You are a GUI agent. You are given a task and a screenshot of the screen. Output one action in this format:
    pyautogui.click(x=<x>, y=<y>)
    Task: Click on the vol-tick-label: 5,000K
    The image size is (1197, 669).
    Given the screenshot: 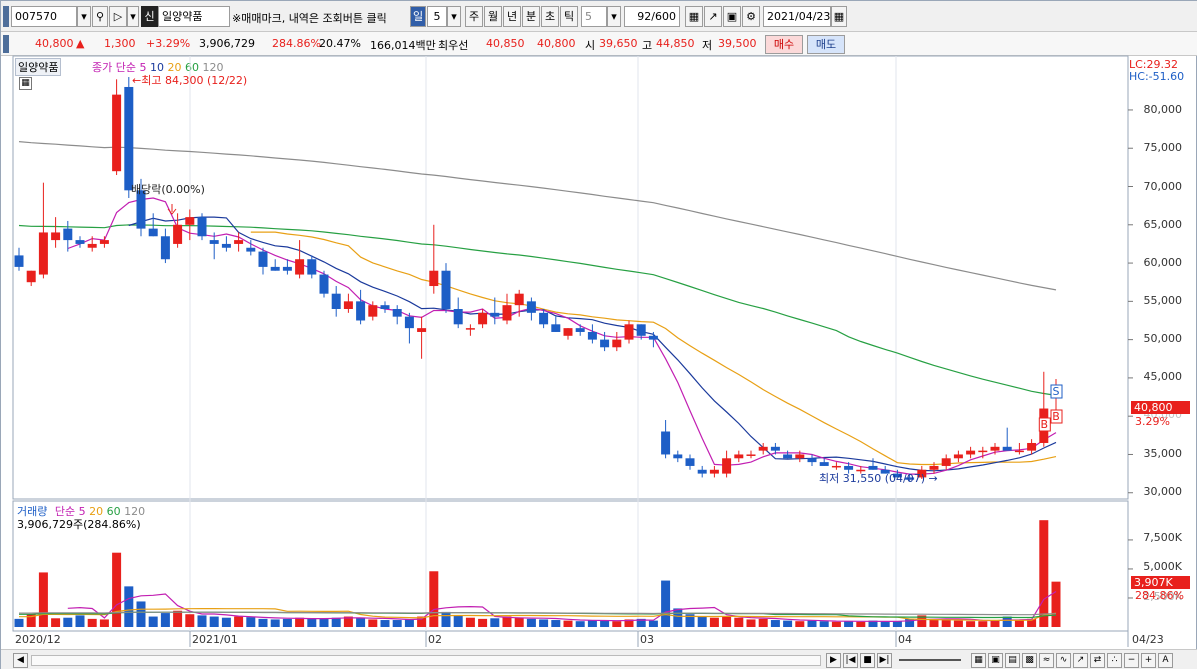 What is the action you would take?
    pyautogui.click(x=1162, y=566)
    